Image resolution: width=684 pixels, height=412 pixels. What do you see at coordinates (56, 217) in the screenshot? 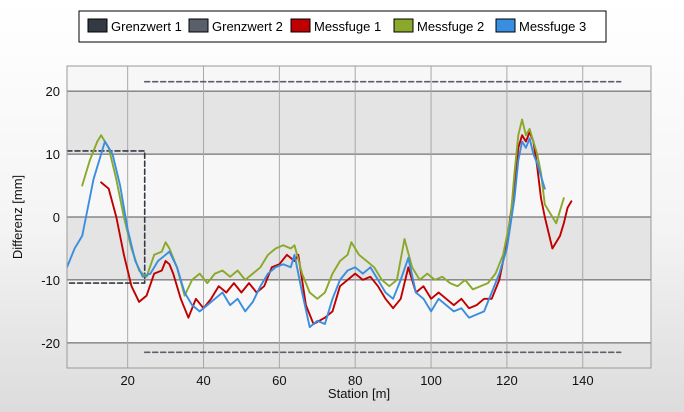
I see `y-tick-label: 0` at bounding box center [56, 217].